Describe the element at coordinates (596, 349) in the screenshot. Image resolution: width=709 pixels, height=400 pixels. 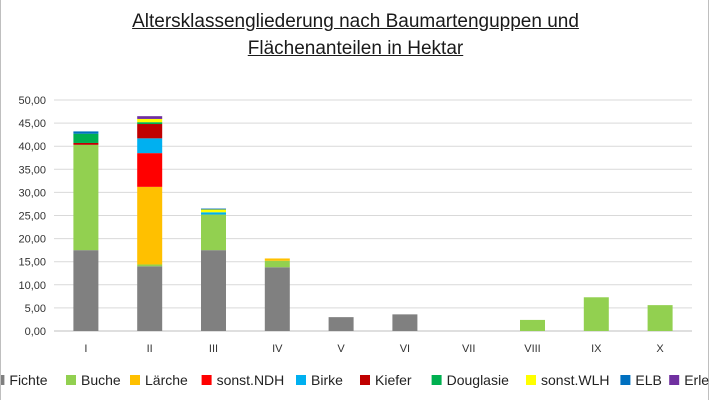
I see `x-tick-label: IX` at that location.